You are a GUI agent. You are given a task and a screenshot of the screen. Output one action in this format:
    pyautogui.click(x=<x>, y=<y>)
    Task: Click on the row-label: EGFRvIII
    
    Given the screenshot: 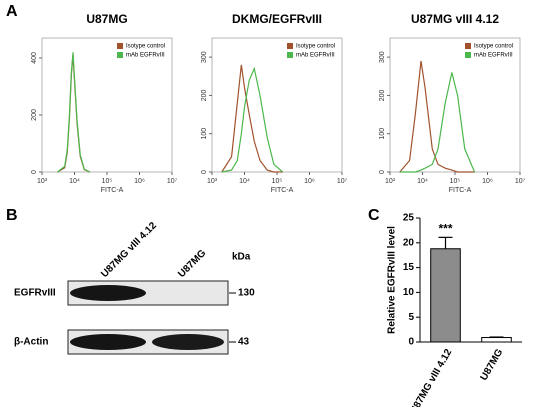 What is the action you would take?
    pyautogui.click(x=35, y=293)
    